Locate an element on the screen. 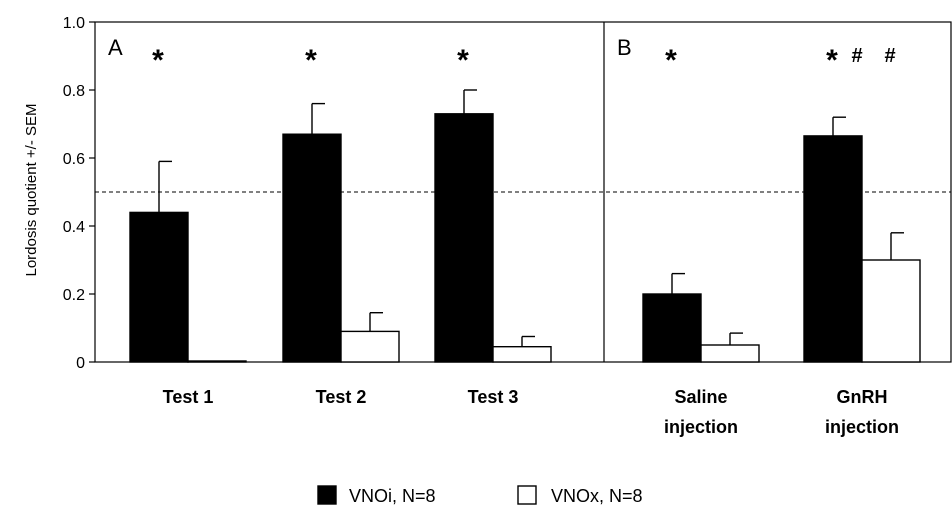  panel-label: A is located at coordinates (115, 47).